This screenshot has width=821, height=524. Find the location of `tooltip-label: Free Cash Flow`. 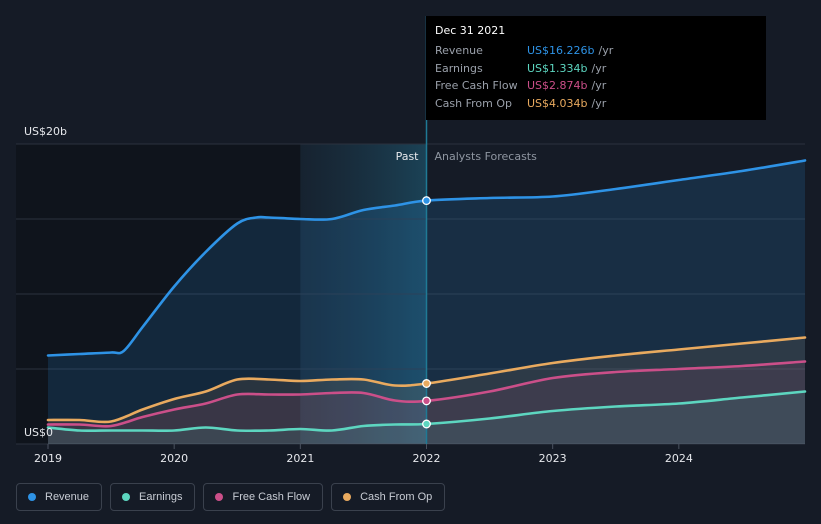

tooltip-label: Free Cash Flow is located at coordinates (476, 86).